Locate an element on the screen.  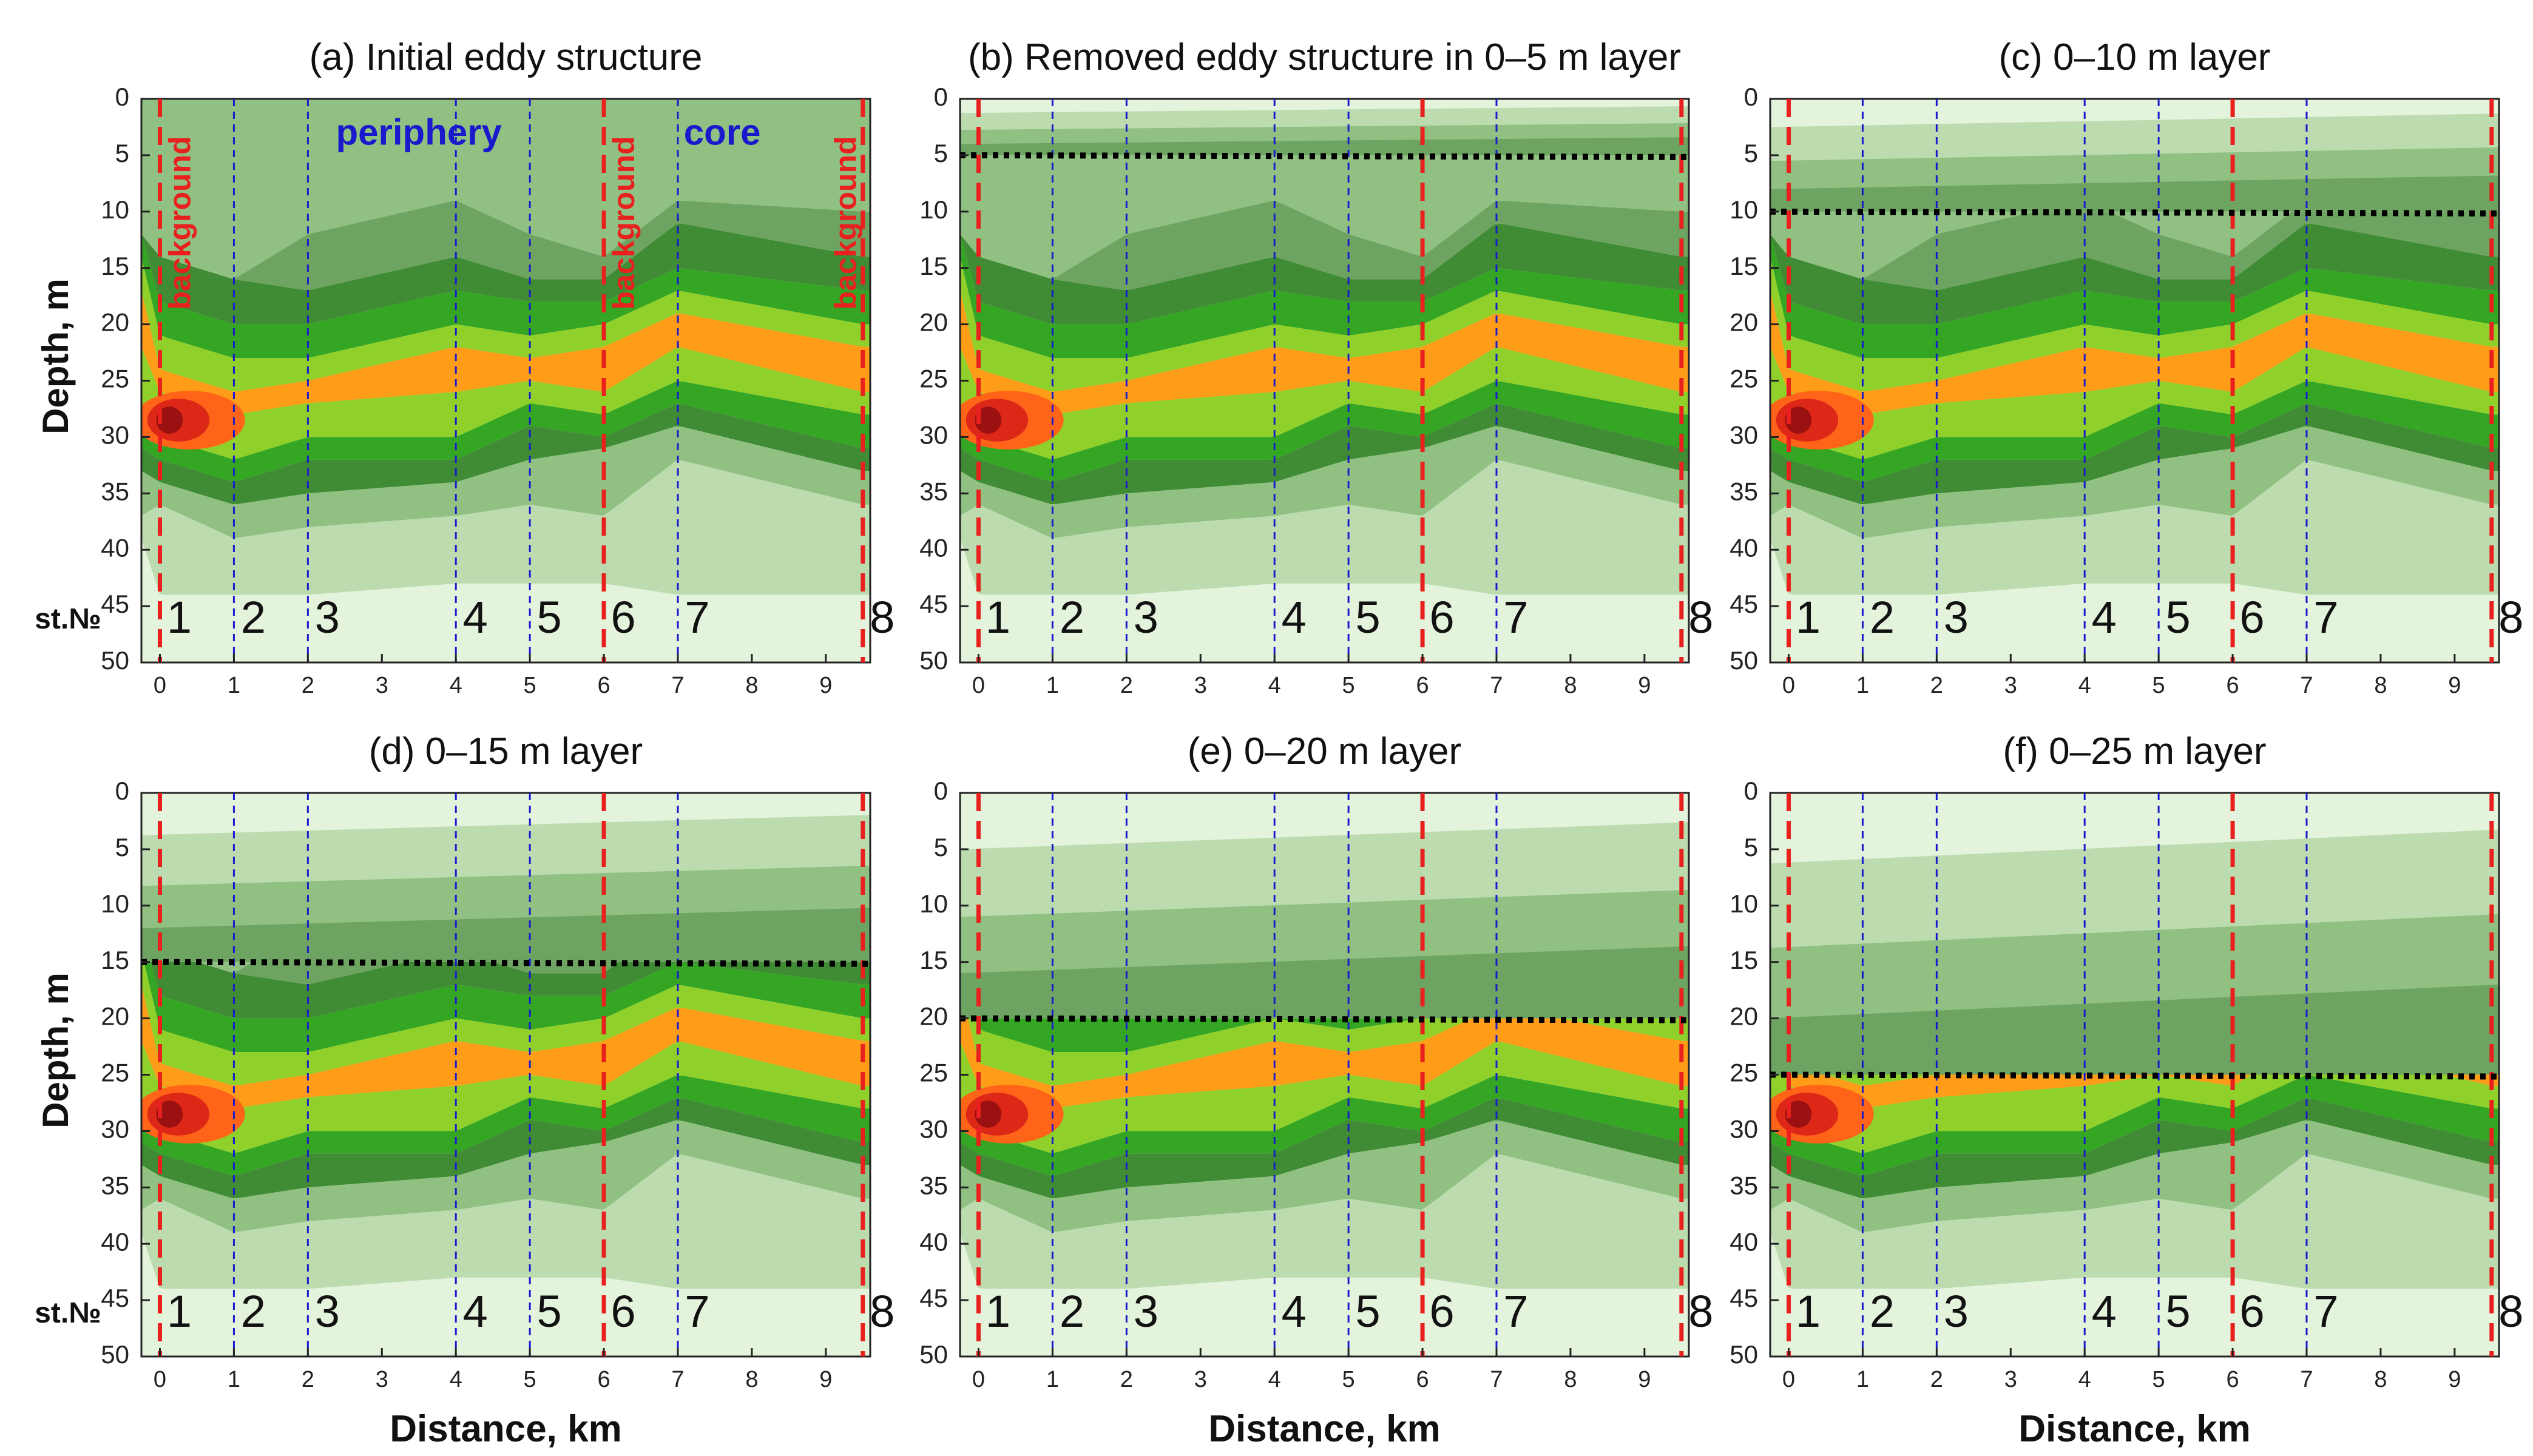
station-label: 7 is located at coordinates (1516, 1311).